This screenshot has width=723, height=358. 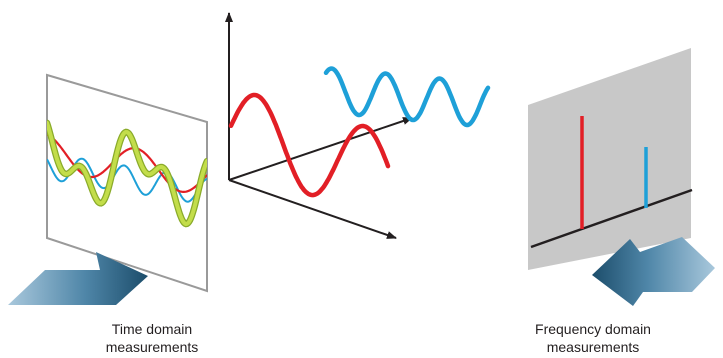 I want to click on axis-time, so click(x=312, y=209).